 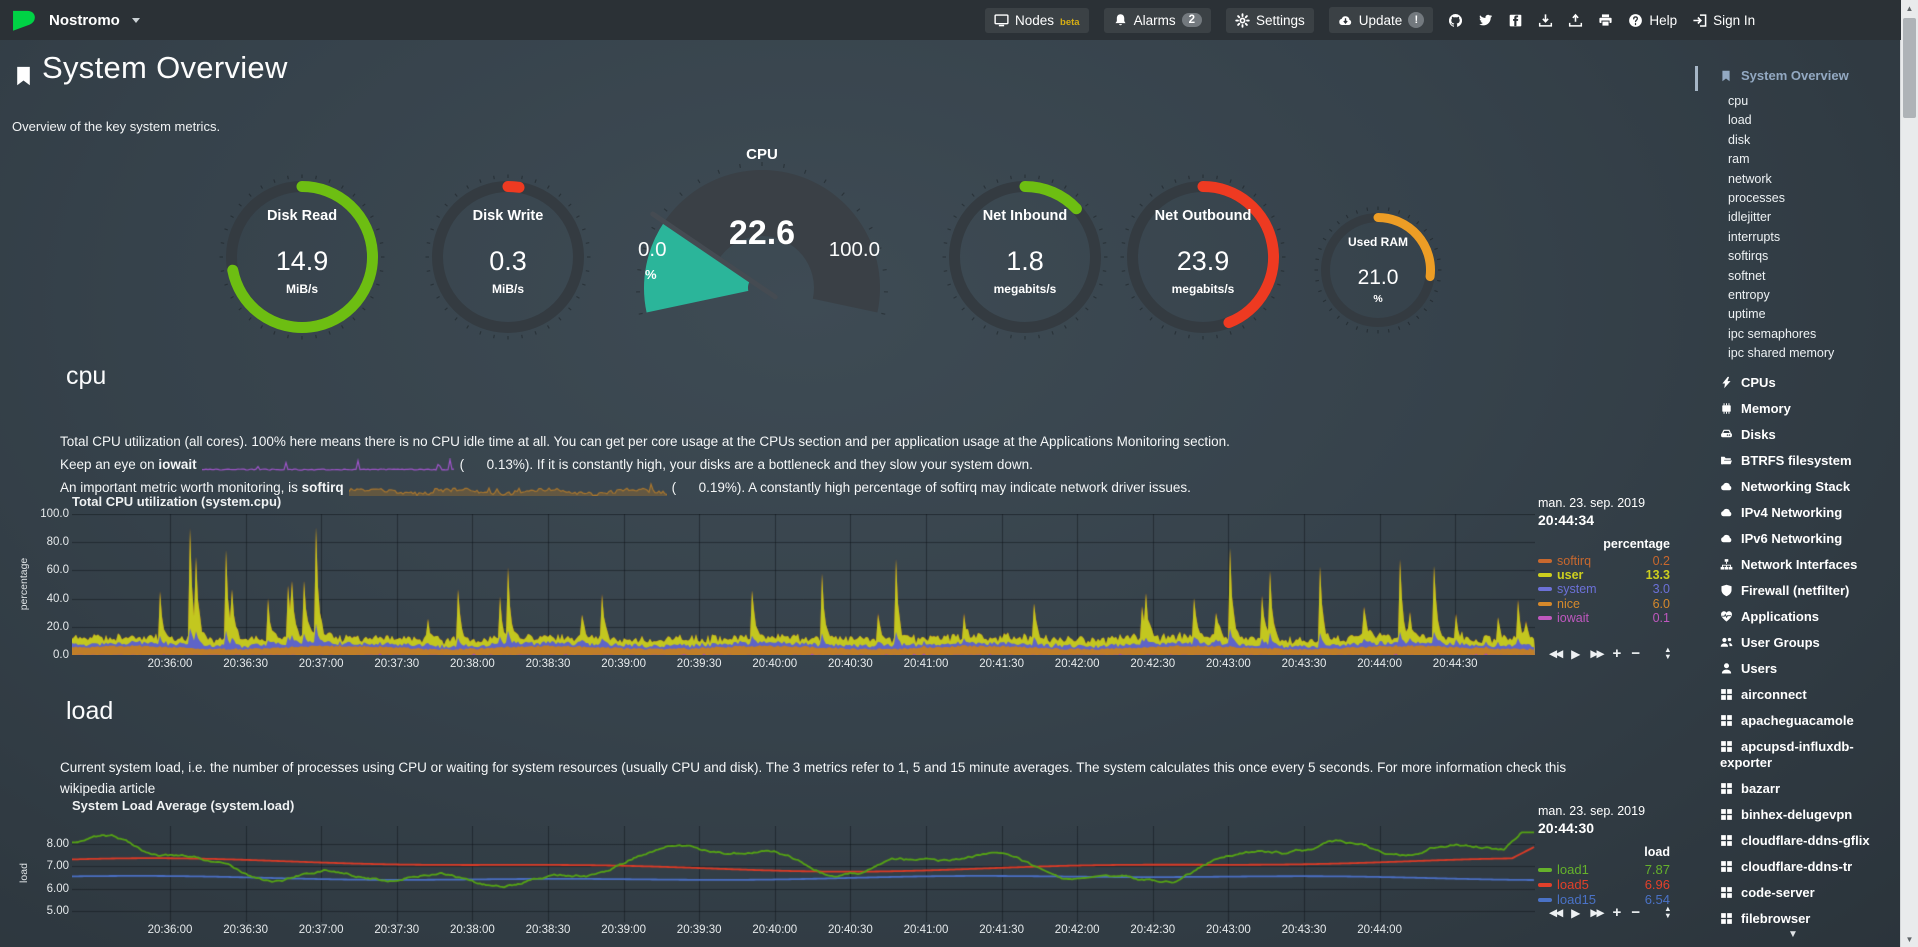 What do you see at coordinates (1604, 869) in the screenshot?
I see `legend-series-load1: load1 7.87` at bounding box center [1604, 869].